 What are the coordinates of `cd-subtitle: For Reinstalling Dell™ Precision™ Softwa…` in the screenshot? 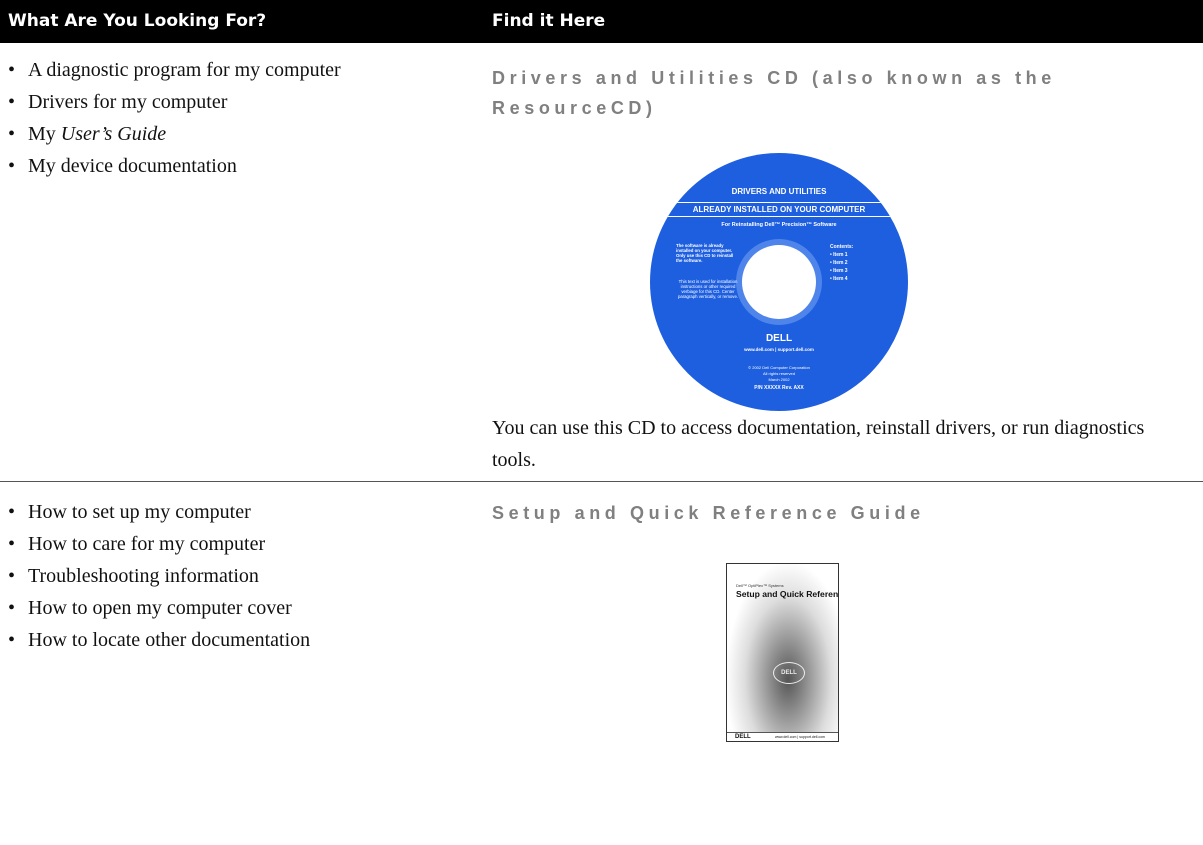 It's located at (779, 225).